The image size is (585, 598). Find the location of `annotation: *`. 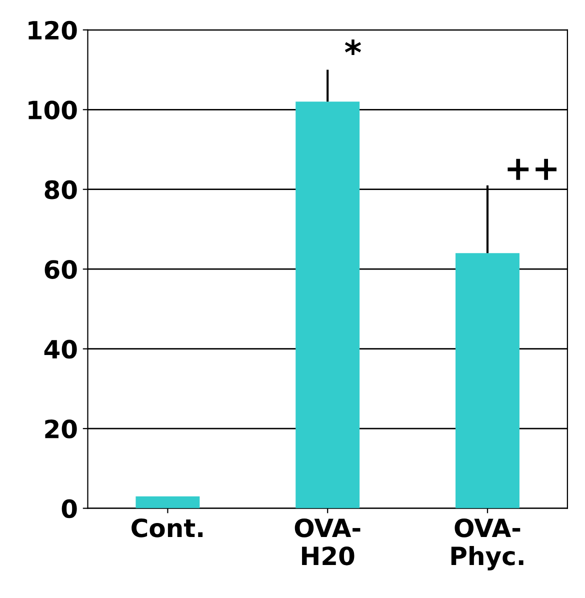

annotation: * is located at coordinates (353, 47).